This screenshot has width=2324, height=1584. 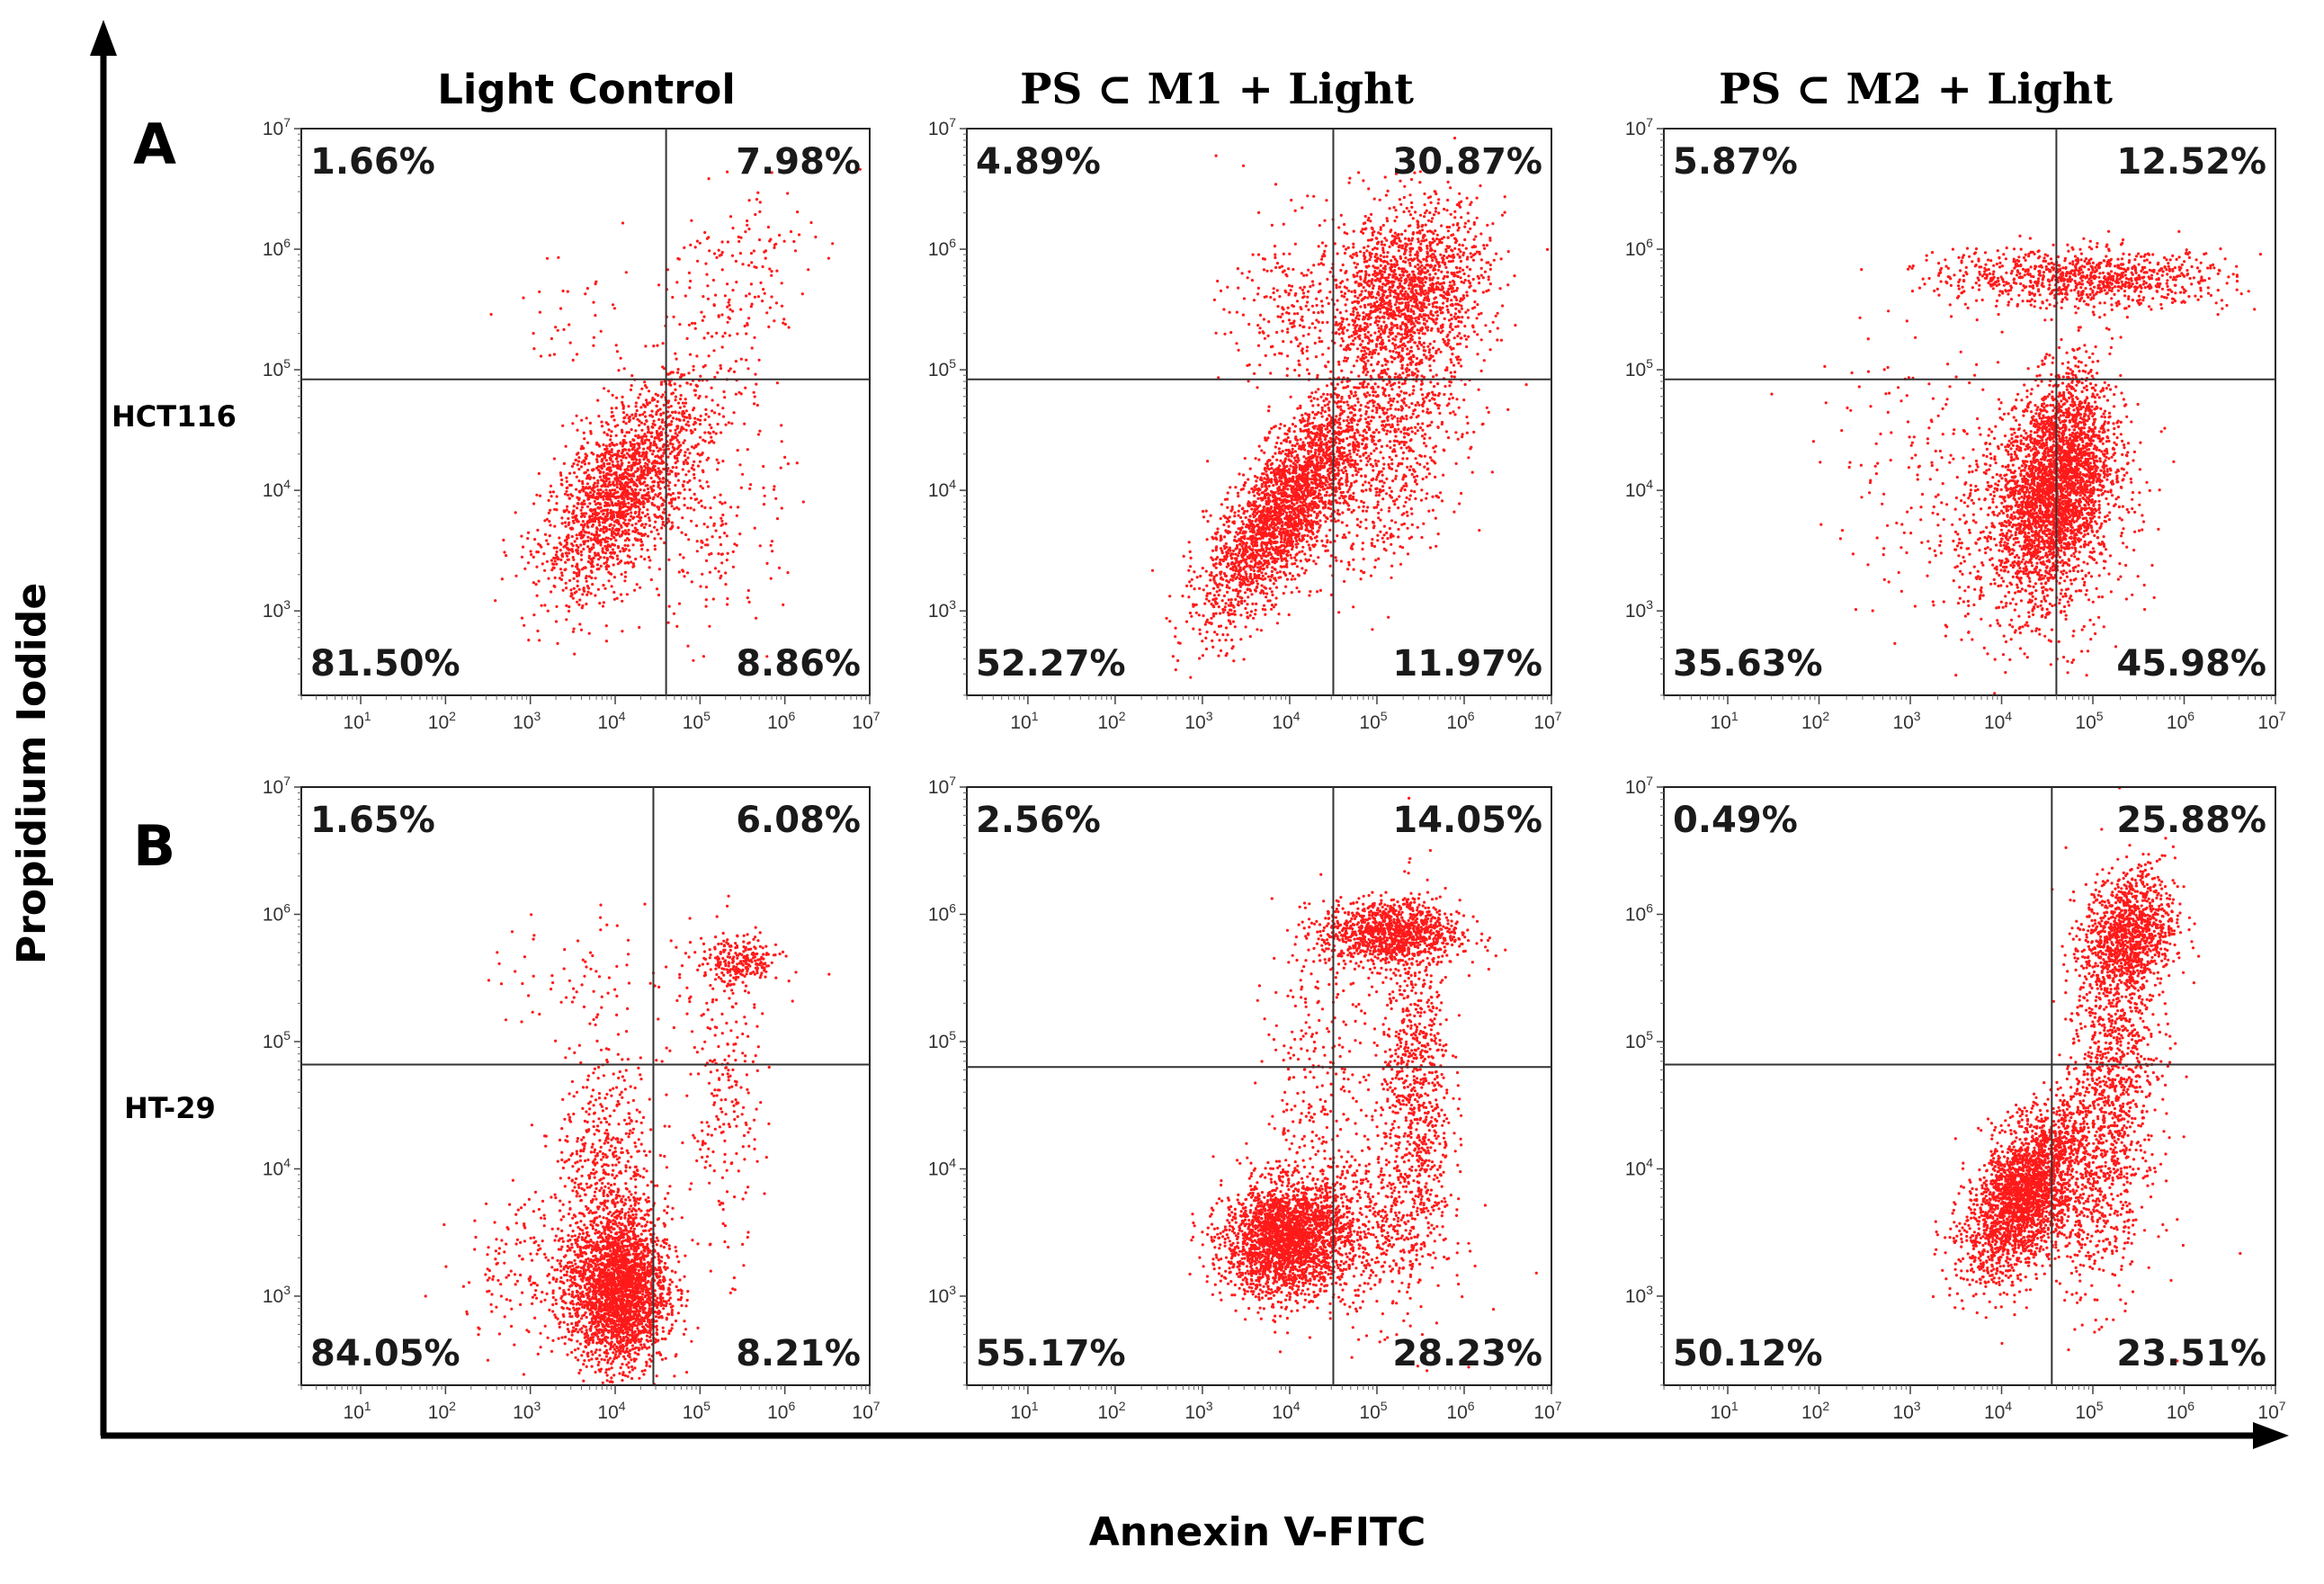 What do you see at coordinates (586, 89) in the screenshot?
I see `column-title-light-control: Light Control` at bounding box center [586, 89].